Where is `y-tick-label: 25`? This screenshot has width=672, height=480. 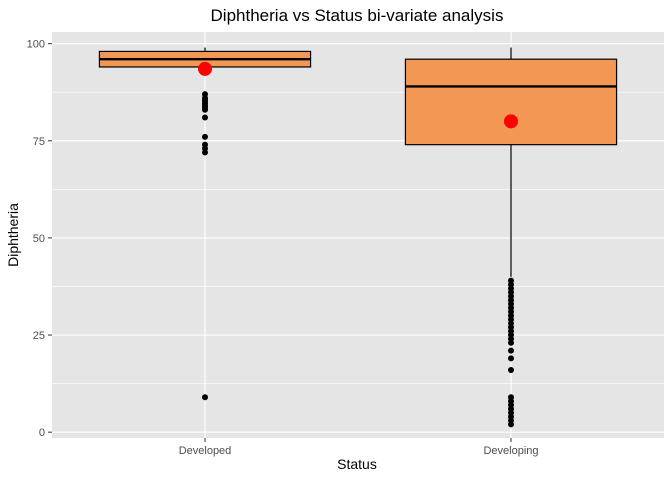 y-tick-label: 25 is located at coordinates (39, 336).